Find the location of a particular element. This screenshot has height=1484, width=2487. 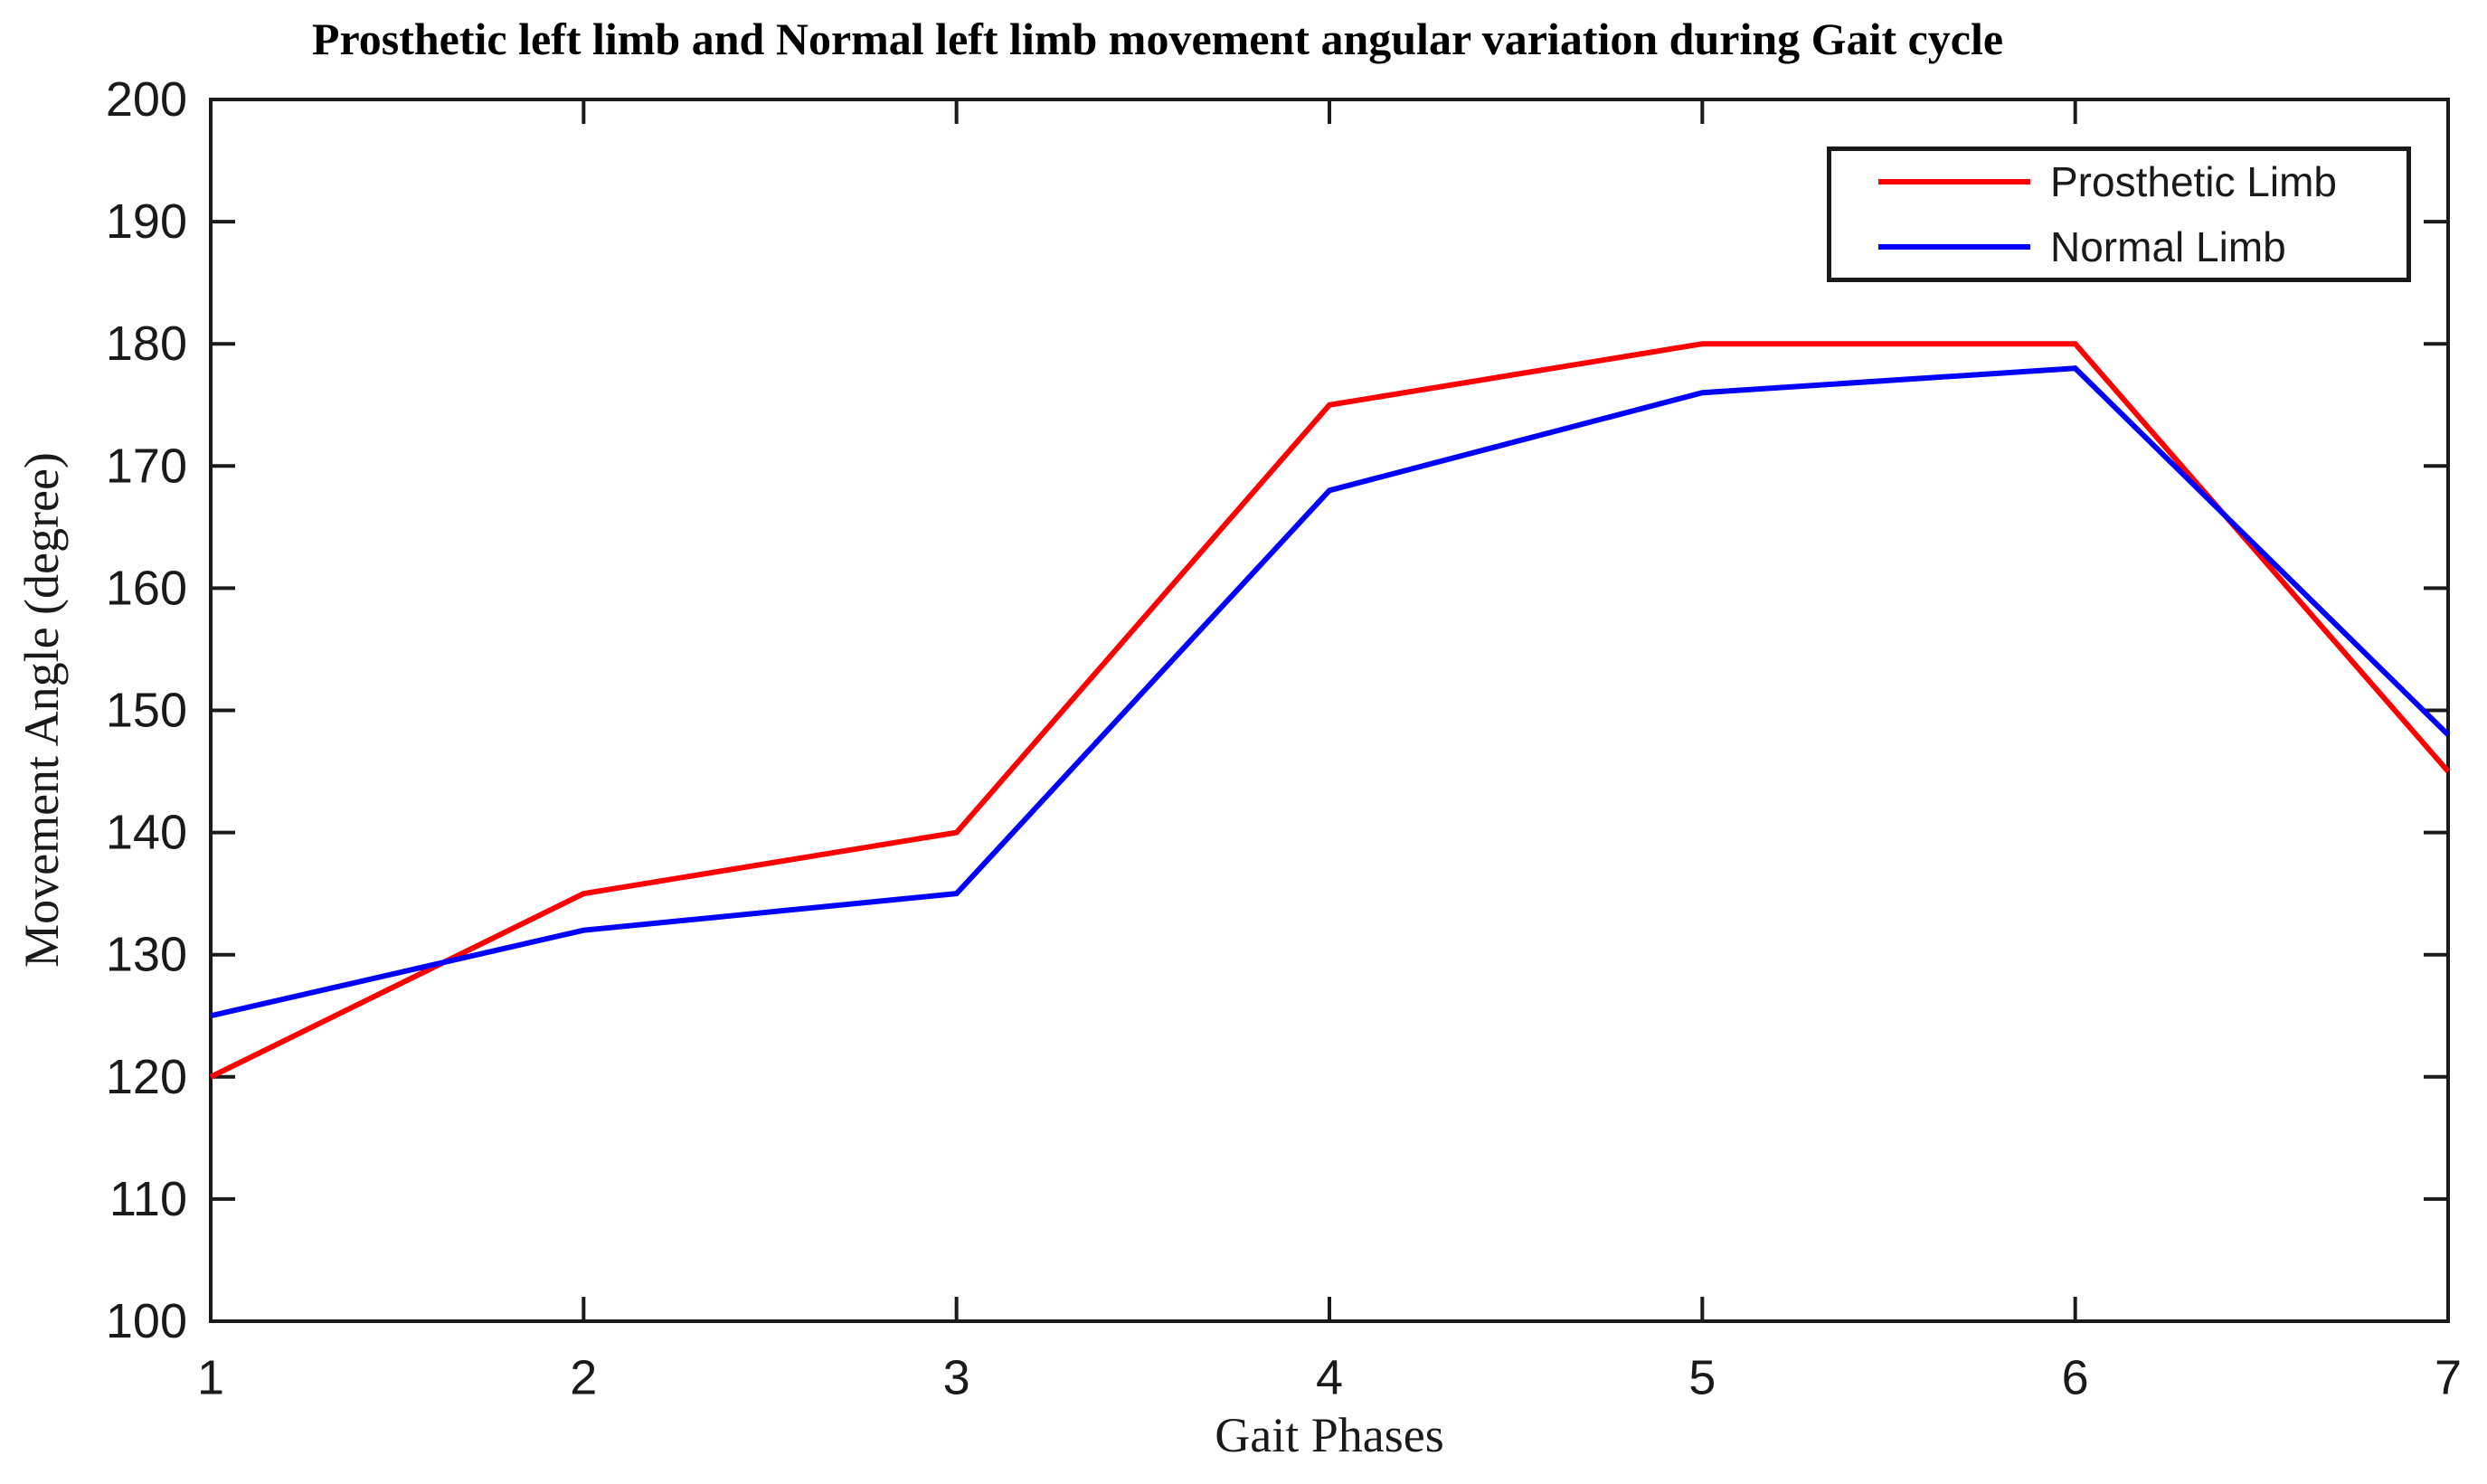

x-tick-label: 3 is located at coordinates (956, 1377).